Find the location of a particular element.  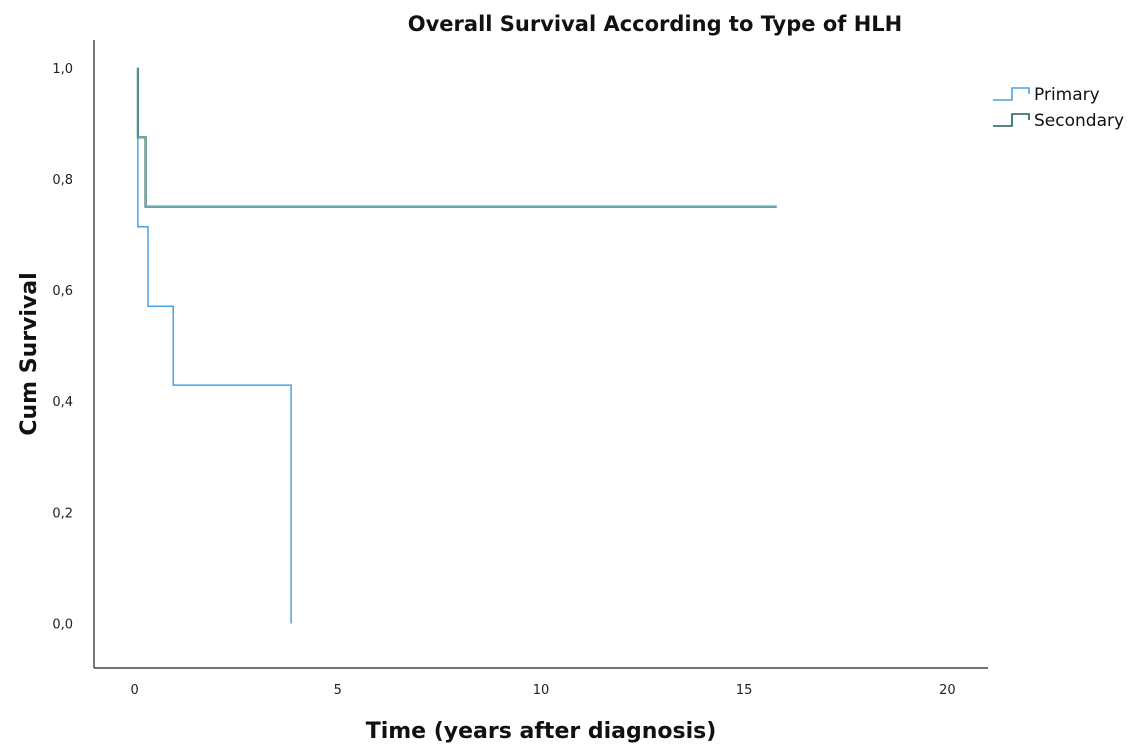

secondary-survival-line is located at coordinates (456, 137).